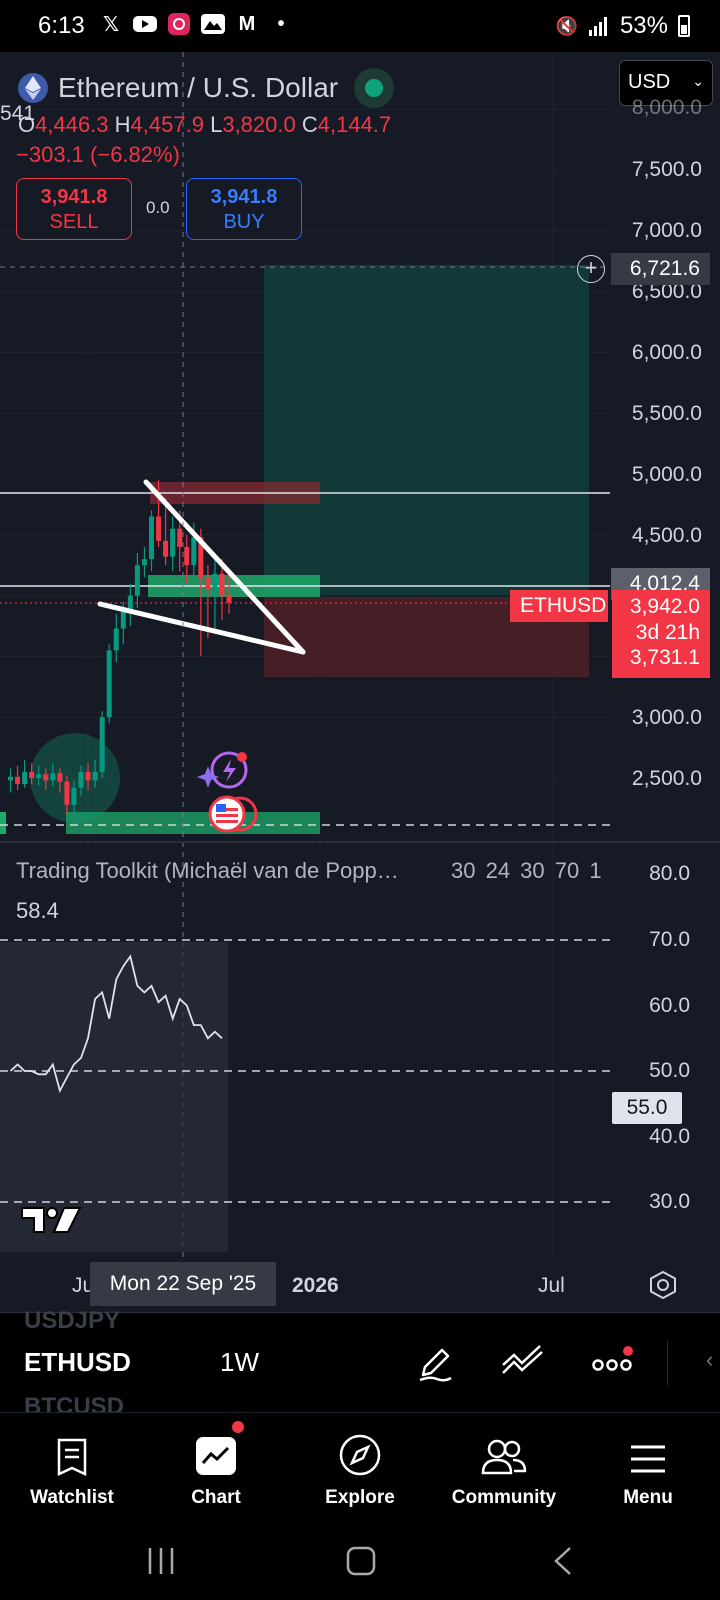 This screenshot has height=1600, width=720. I want to click on nav-chart: Chart, so click(216, 1466).